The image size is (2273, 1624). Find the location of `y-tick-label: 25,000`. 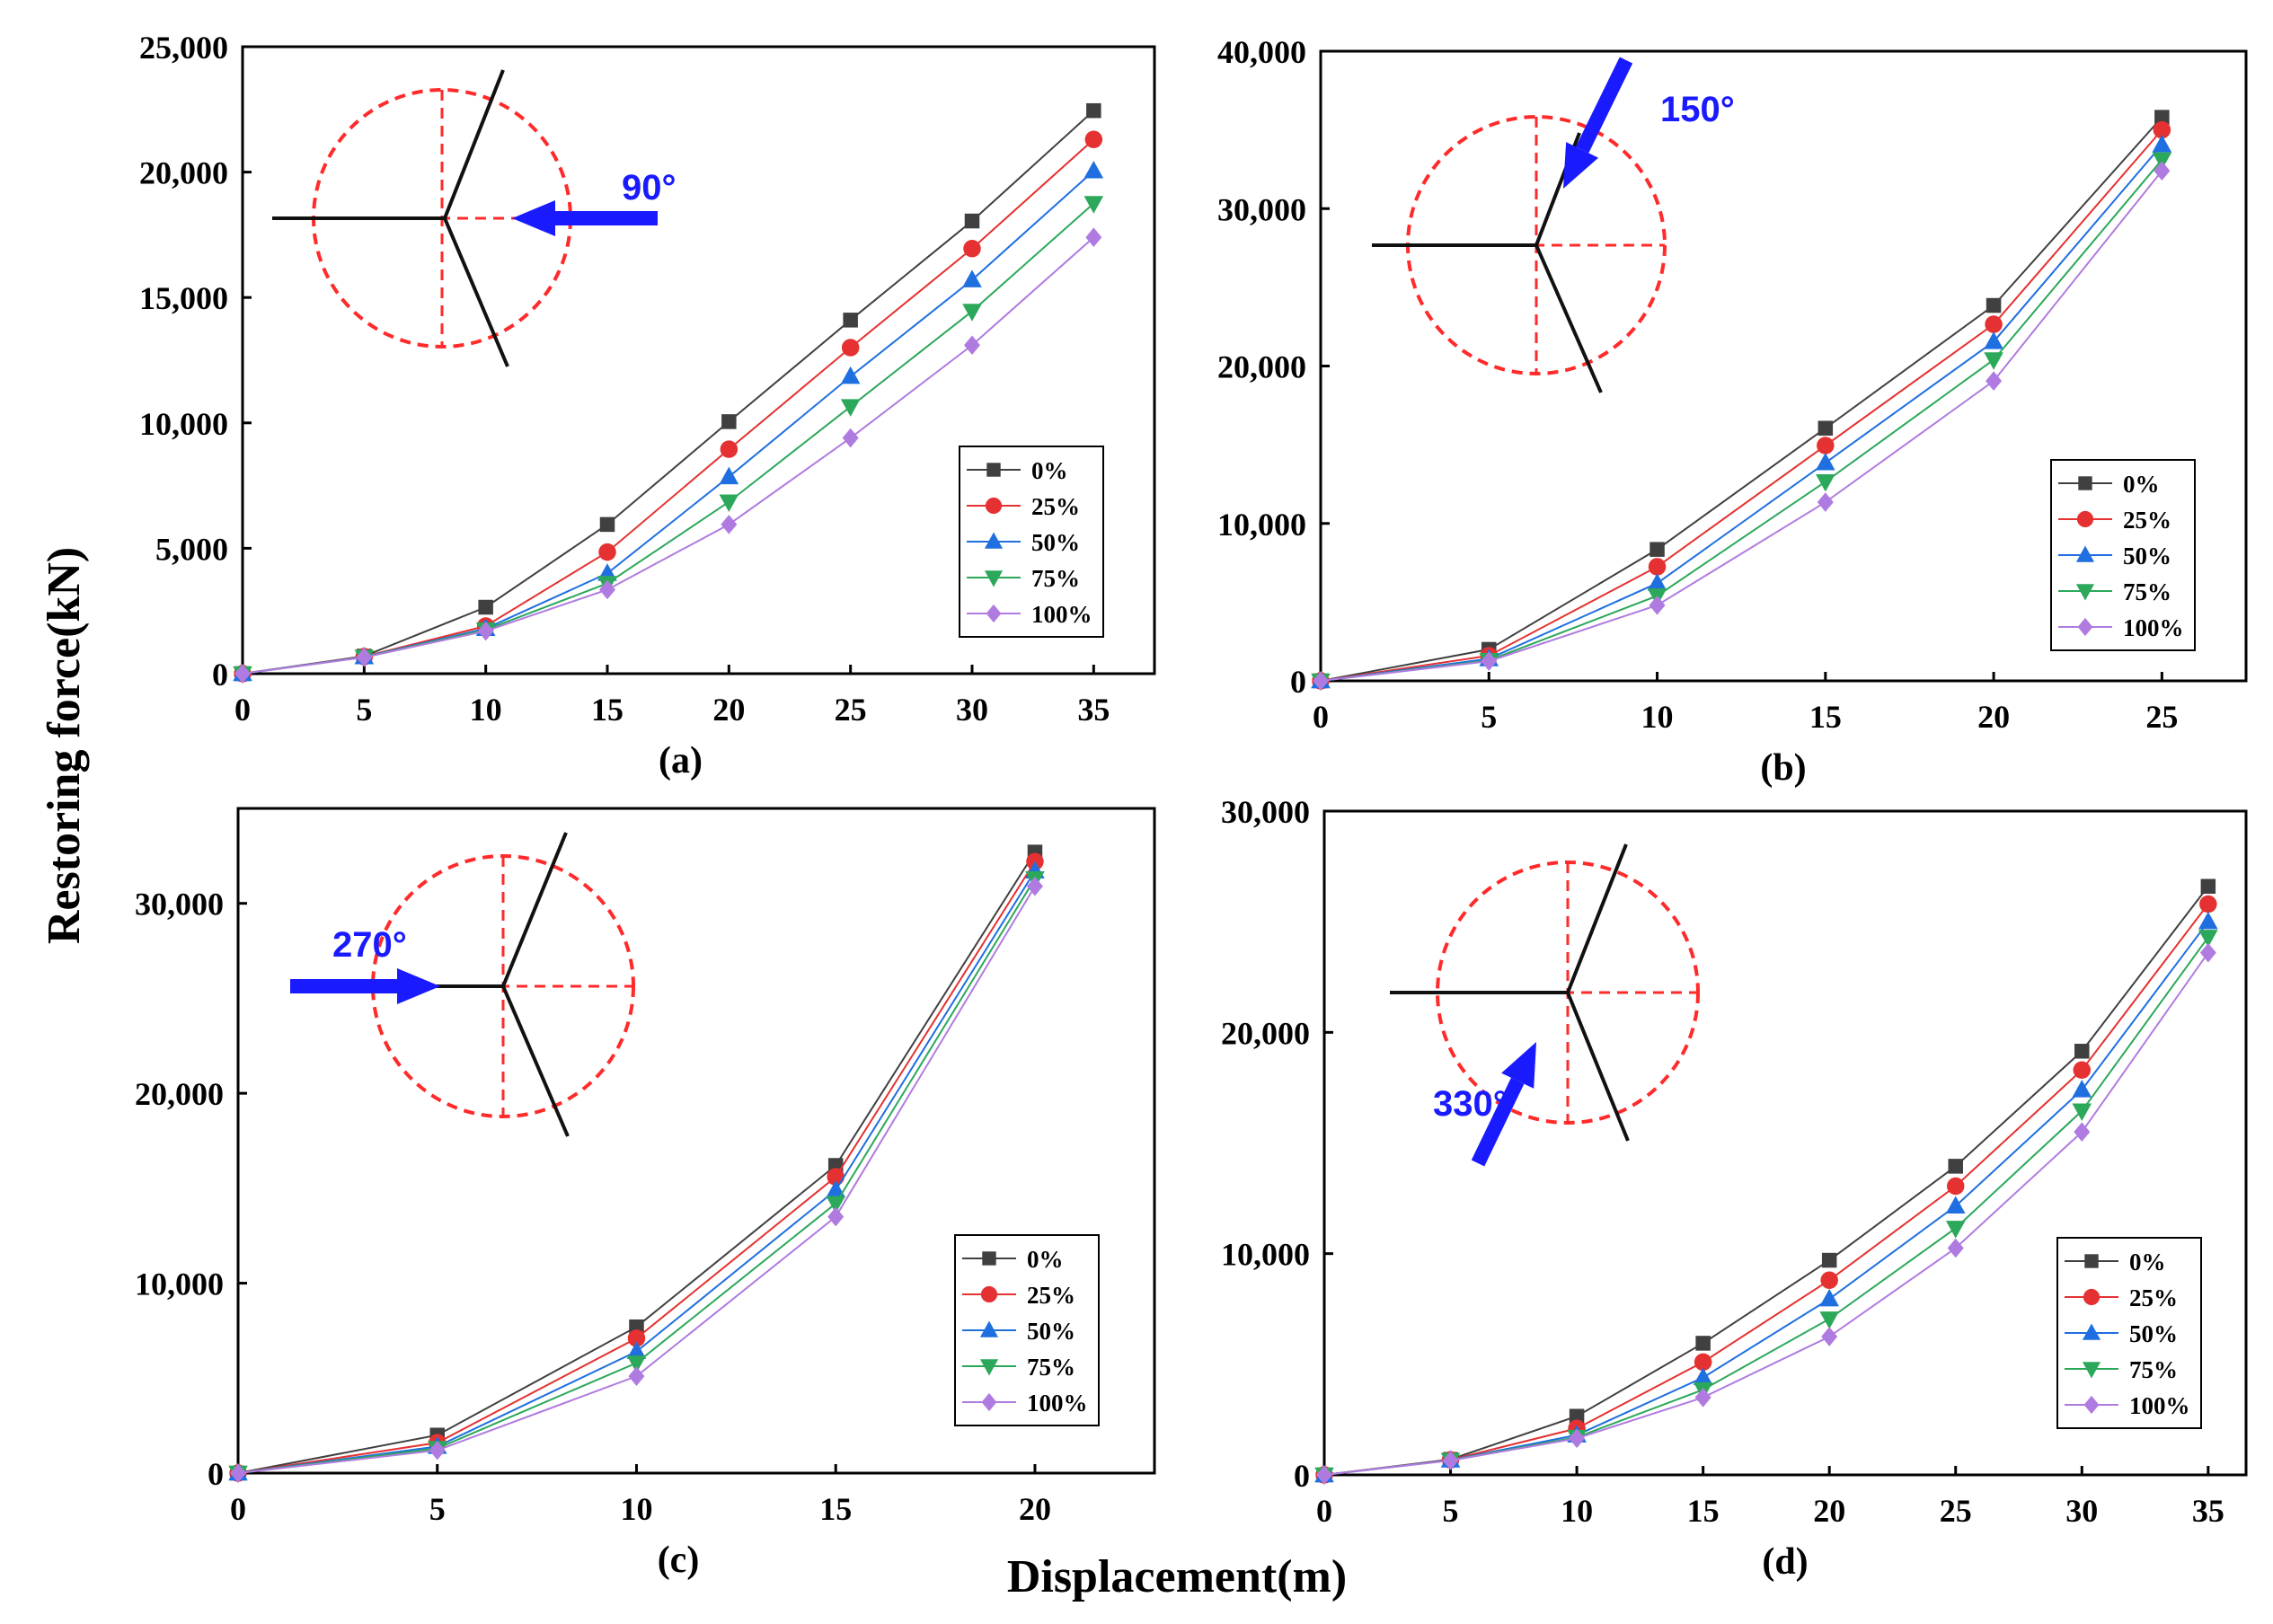

y-tick-label: 25,000 is located at coordinates (184, 48).